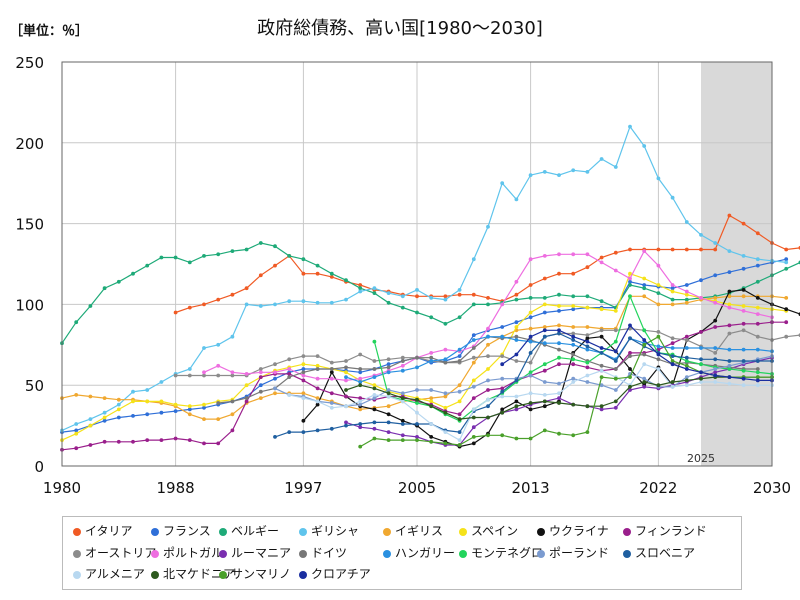 The width and height of the screenshot is (800, 600). I want to click on series-line, so click(559, 359).